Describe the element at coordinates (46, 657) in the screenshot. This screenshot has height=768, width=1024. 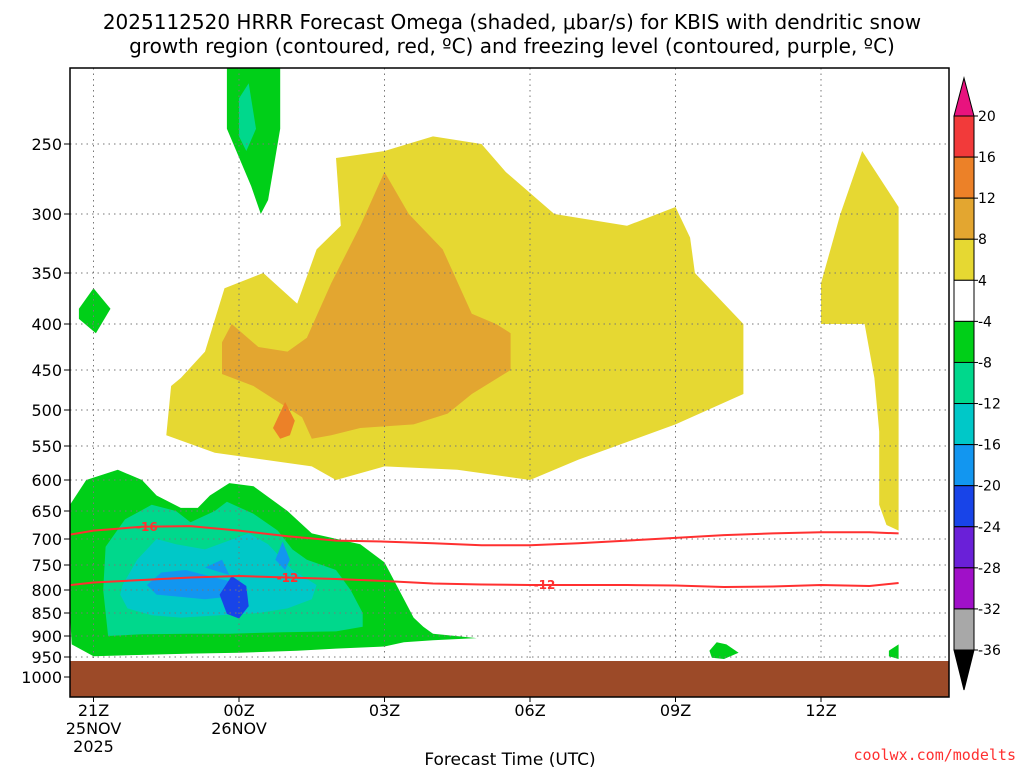
I see `y-tick-label-950: 950` at that location.